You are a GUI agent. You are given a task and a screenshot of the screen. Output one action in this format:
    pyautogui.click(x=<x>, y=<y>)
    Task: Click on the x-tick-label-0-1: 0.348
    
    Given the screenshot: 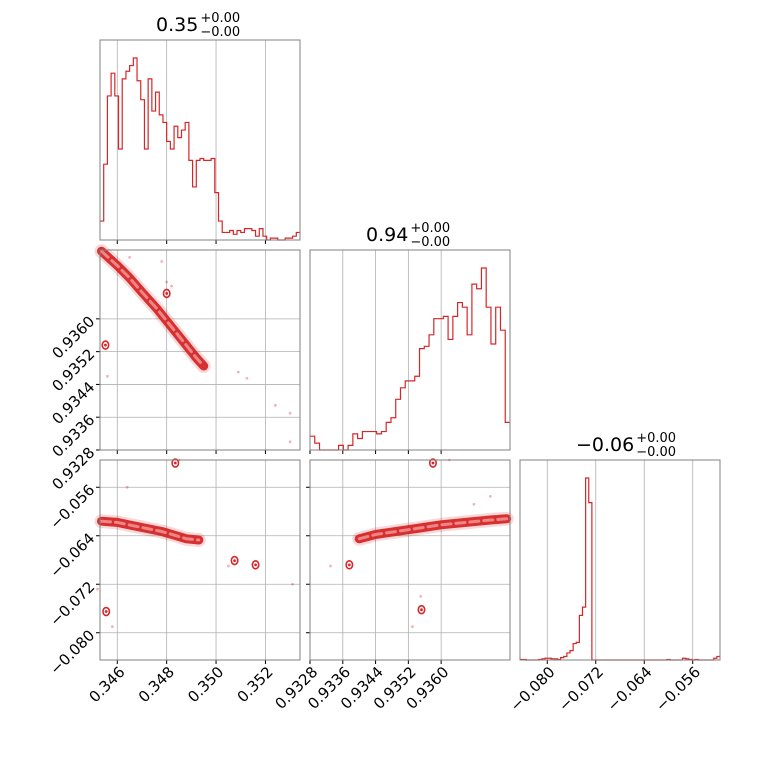 What is the action you would take?
    pyautogui.click(x=156, y=684)
    